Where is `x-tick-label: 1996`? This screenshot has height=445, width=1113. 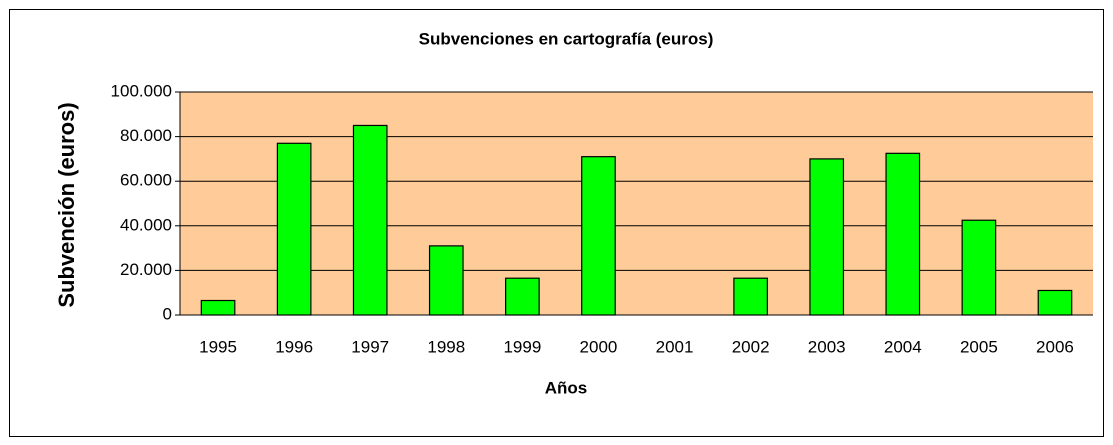 x-tick-label: 1996 is located at coordinates (294, 346).